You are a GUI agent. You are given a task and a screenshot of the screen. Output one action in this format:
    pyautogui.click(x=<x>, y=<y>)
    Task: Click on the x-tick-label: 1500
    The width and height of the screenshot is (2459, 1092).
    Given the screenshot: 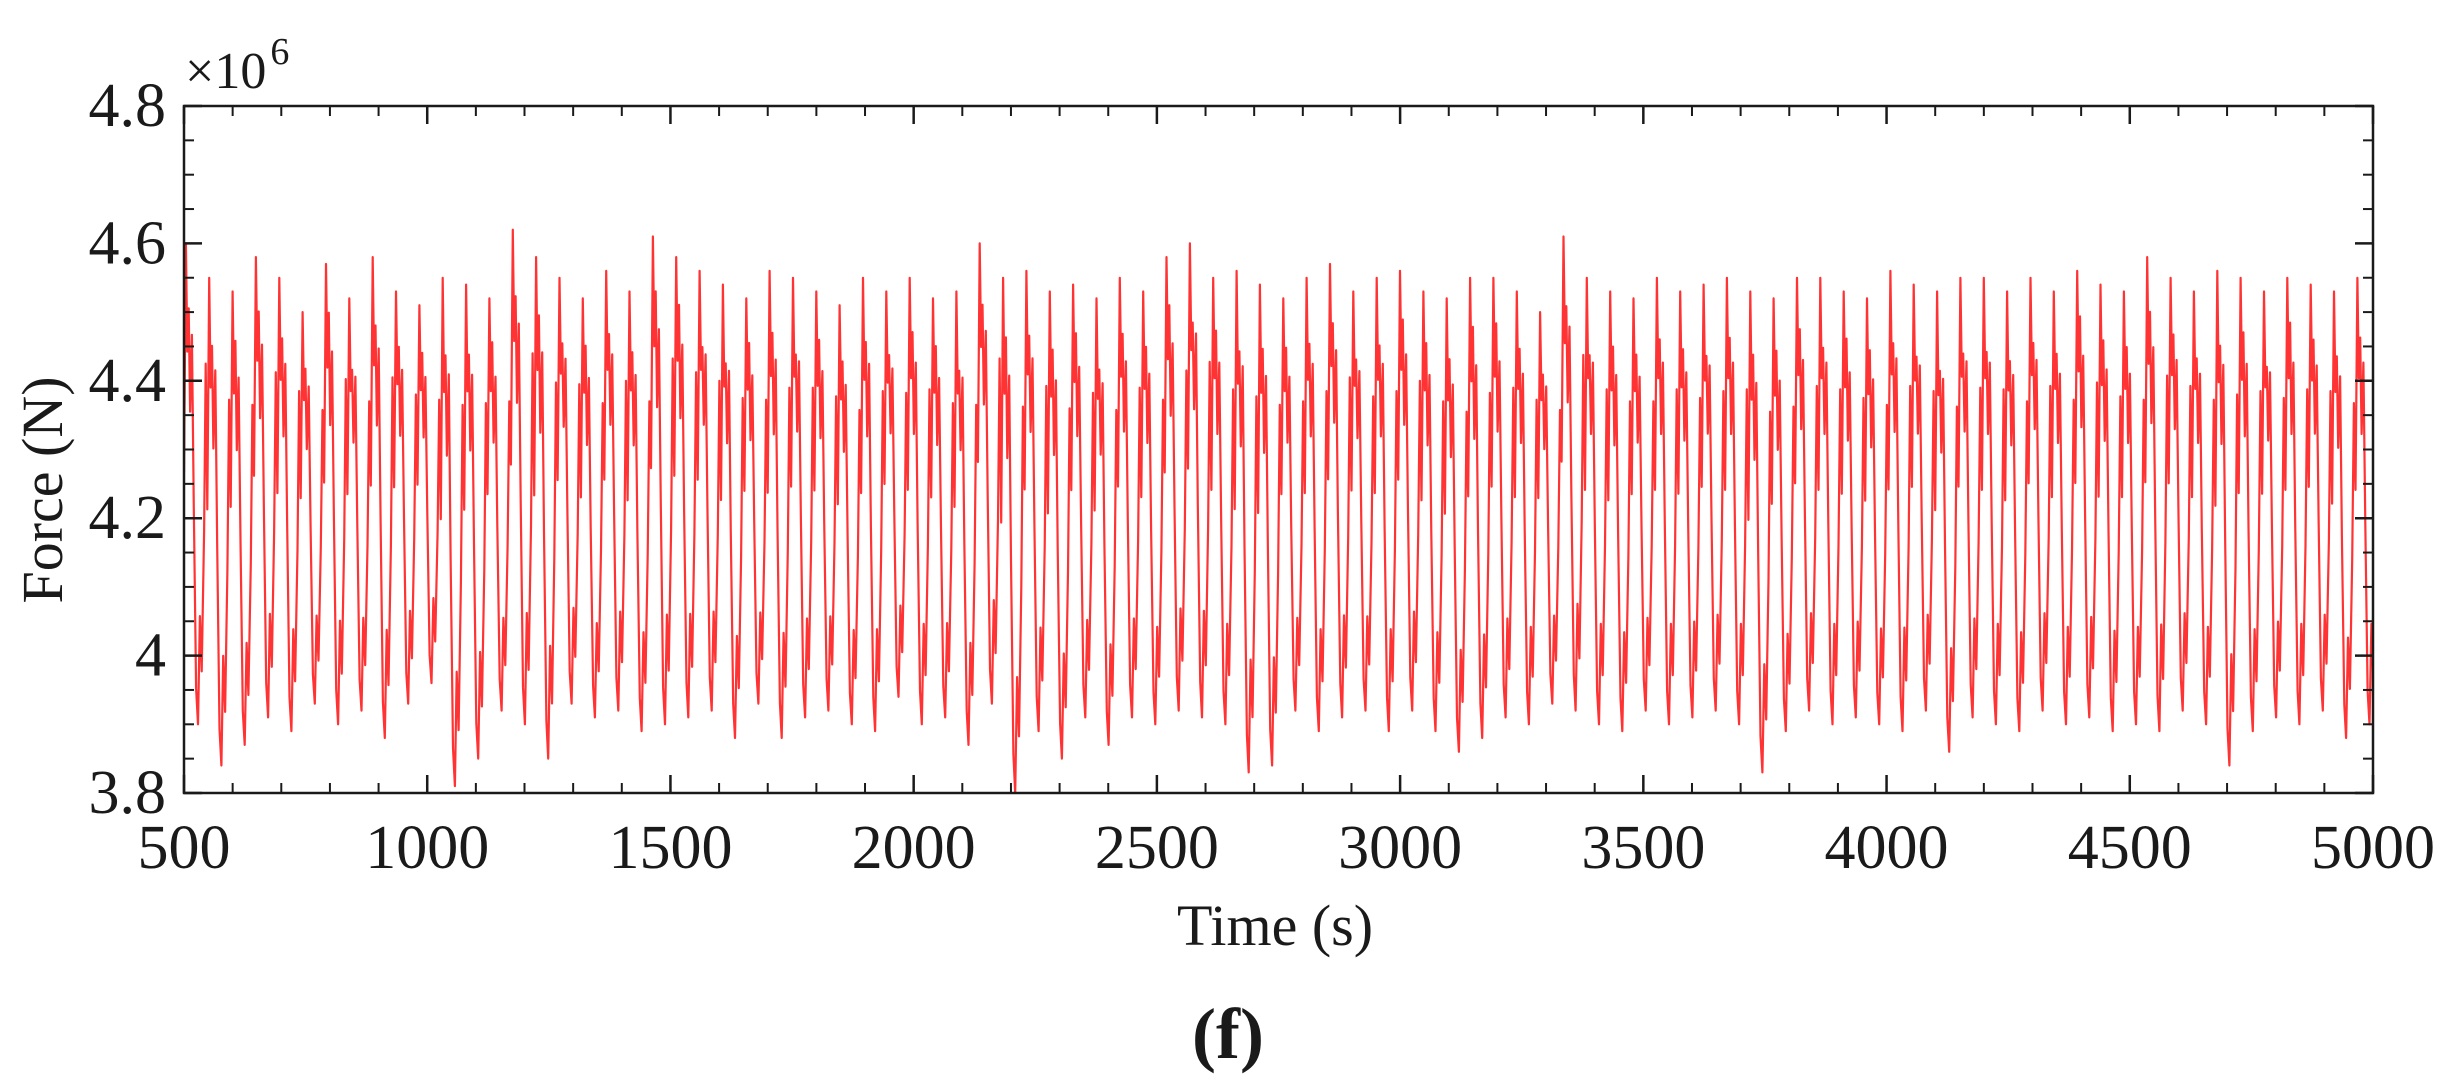 What is the action you would take?
    pyautogui.click(x=670, y=848)
    